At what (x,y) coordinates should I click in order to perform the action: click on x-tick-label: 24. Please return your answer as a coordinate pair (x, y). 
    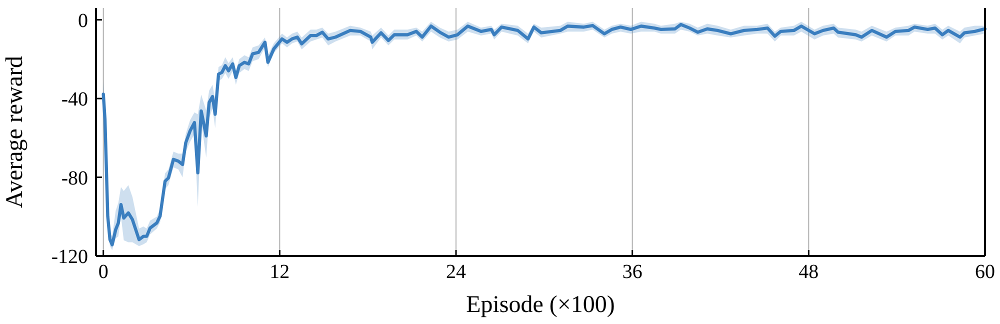
    Looking at the image, I should click on (456, 272).